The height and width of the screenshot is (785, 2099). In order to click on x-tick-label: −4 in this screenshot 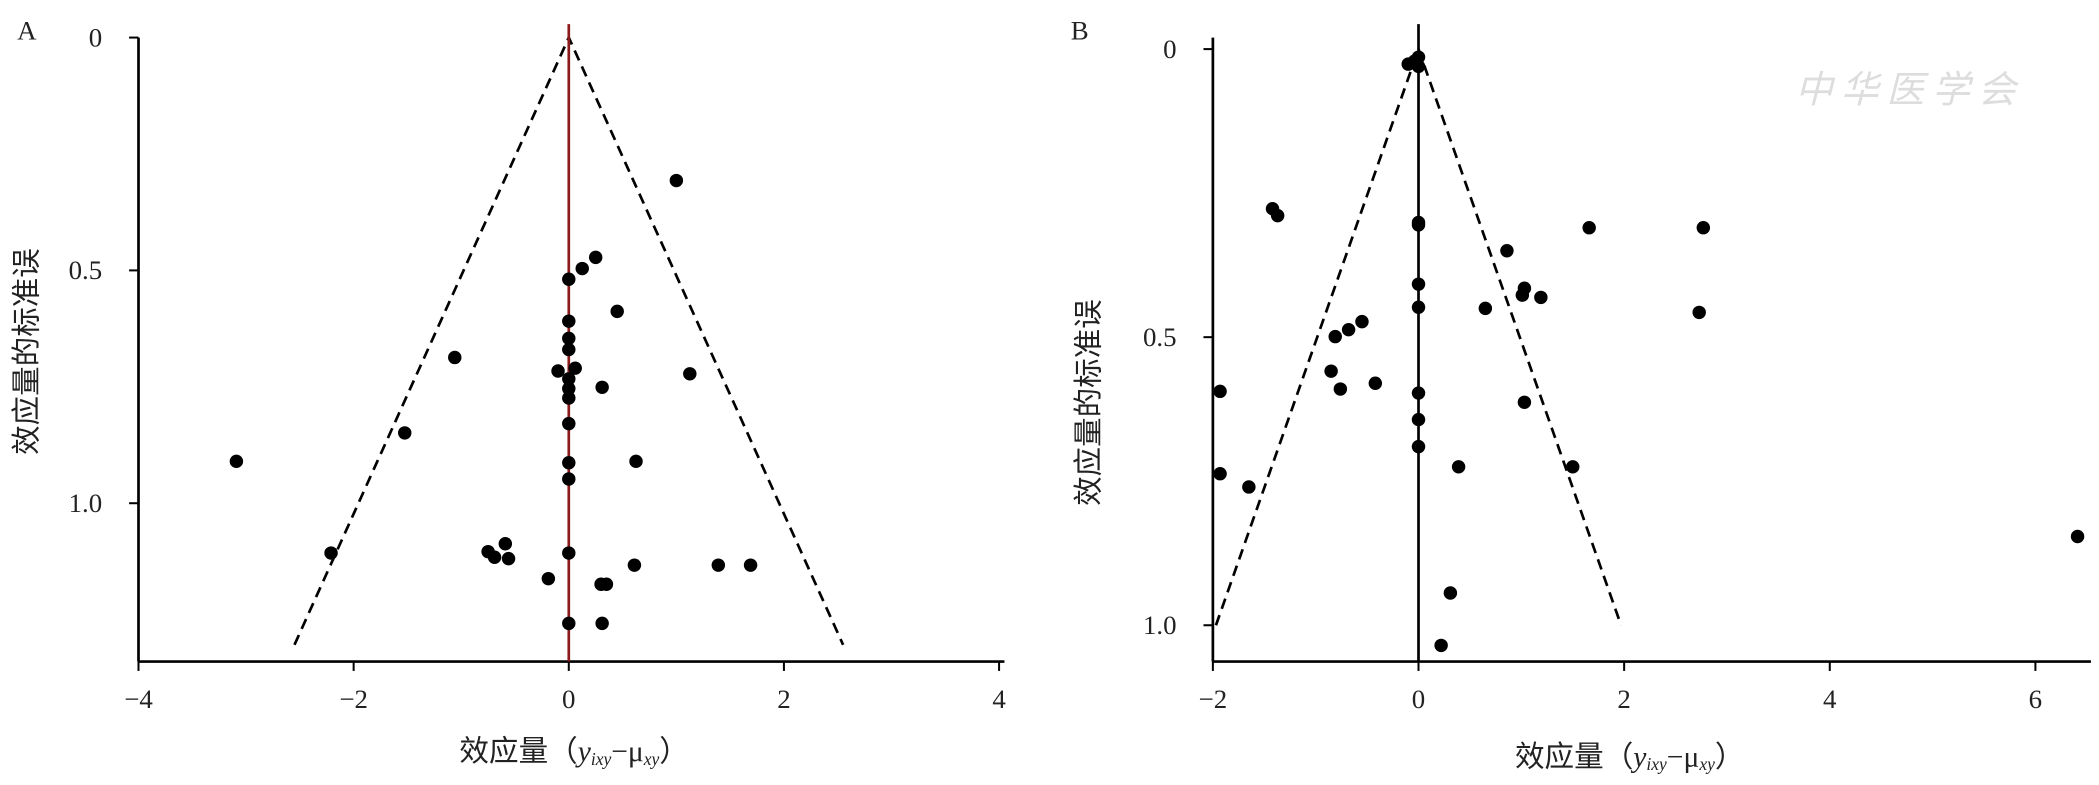, I will do `click(138, 699)`.